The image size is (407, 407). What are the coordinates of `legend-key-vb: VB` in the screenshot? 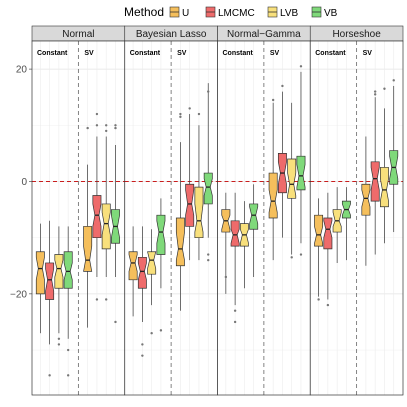 It's located at (324, 12).